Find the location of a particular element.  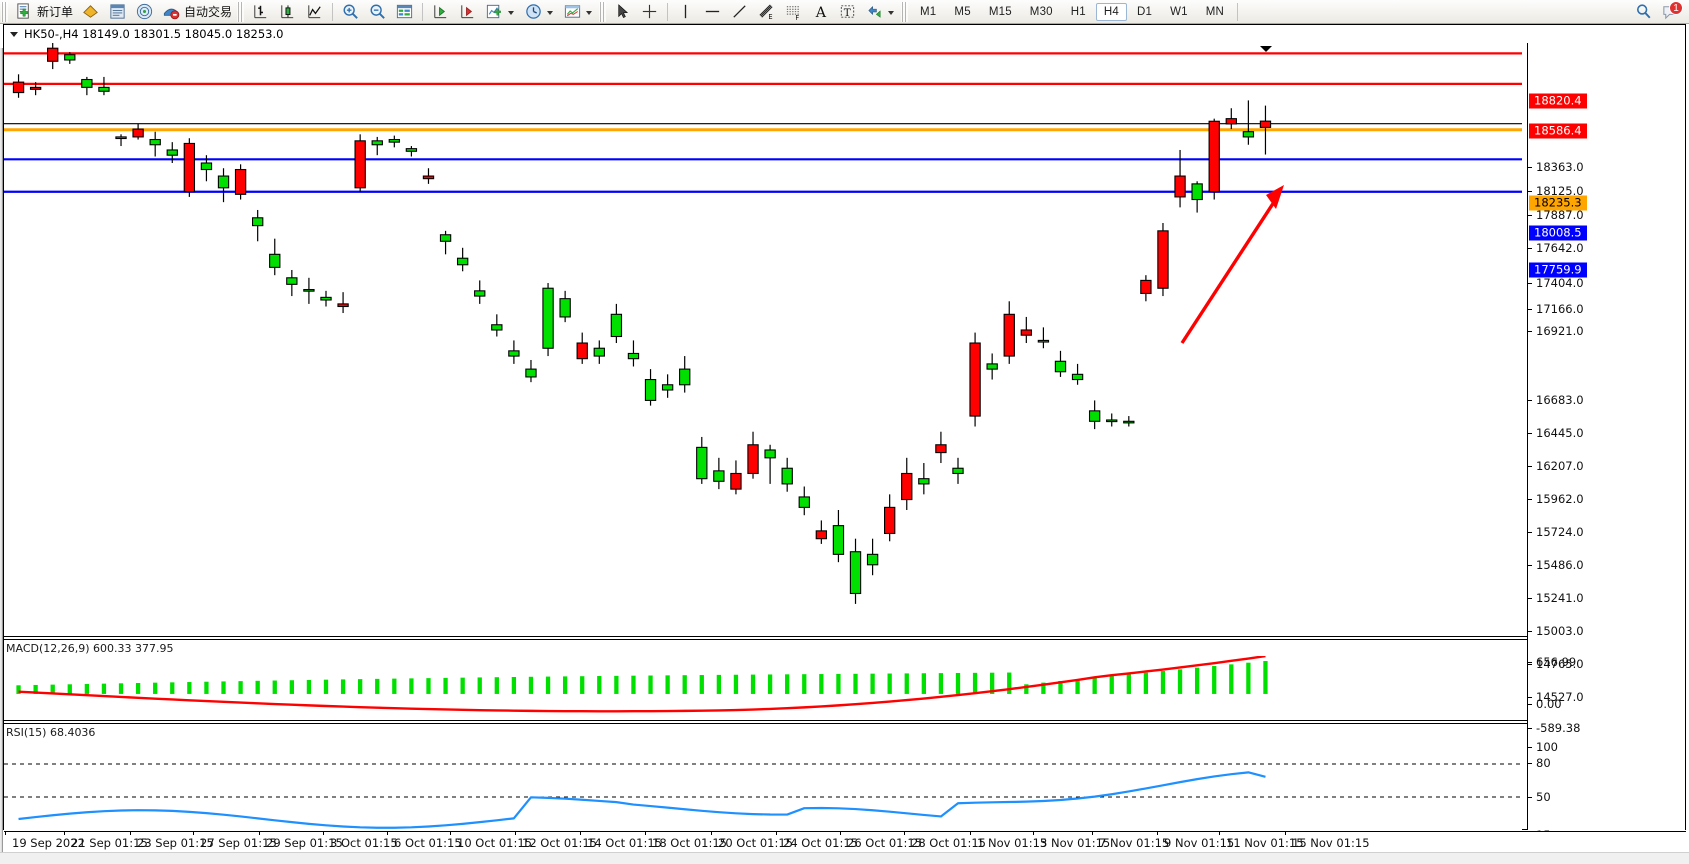

templates-chevron-down-icon is located at coordinates (589, 12).